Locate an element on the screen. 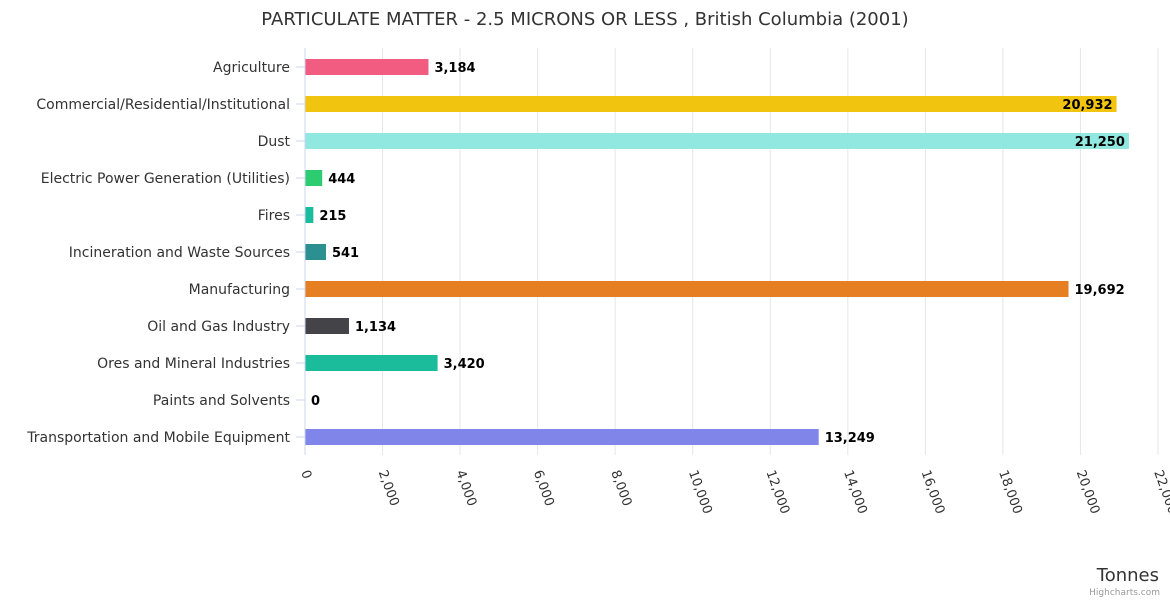 The height and width of the screenshot is (600, 1170). x-tick-label: 20,000 is located at coordinates (1088, 492).